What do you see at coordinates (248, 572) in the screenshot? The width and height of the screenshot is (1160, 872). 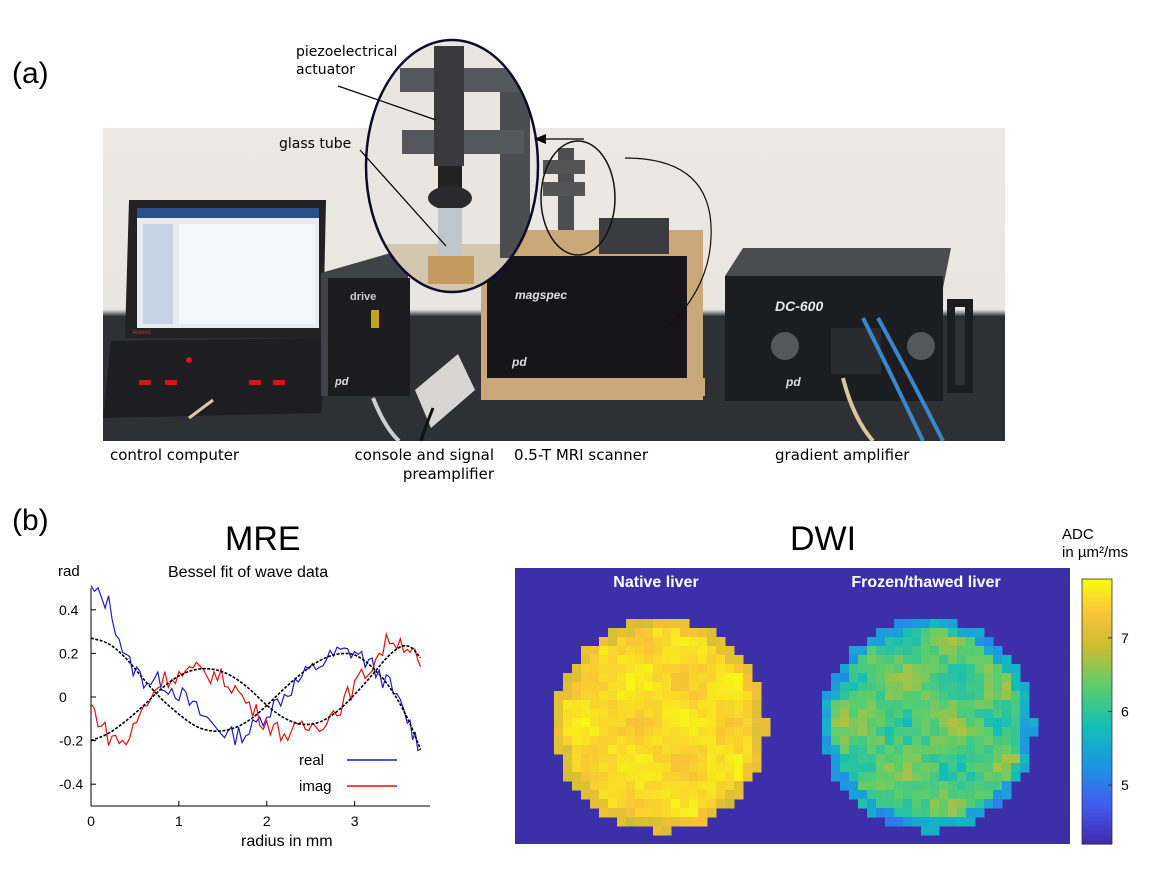 I see `mre-subtitle: Bessel fit of wave data` at bounding box center [248, 572].